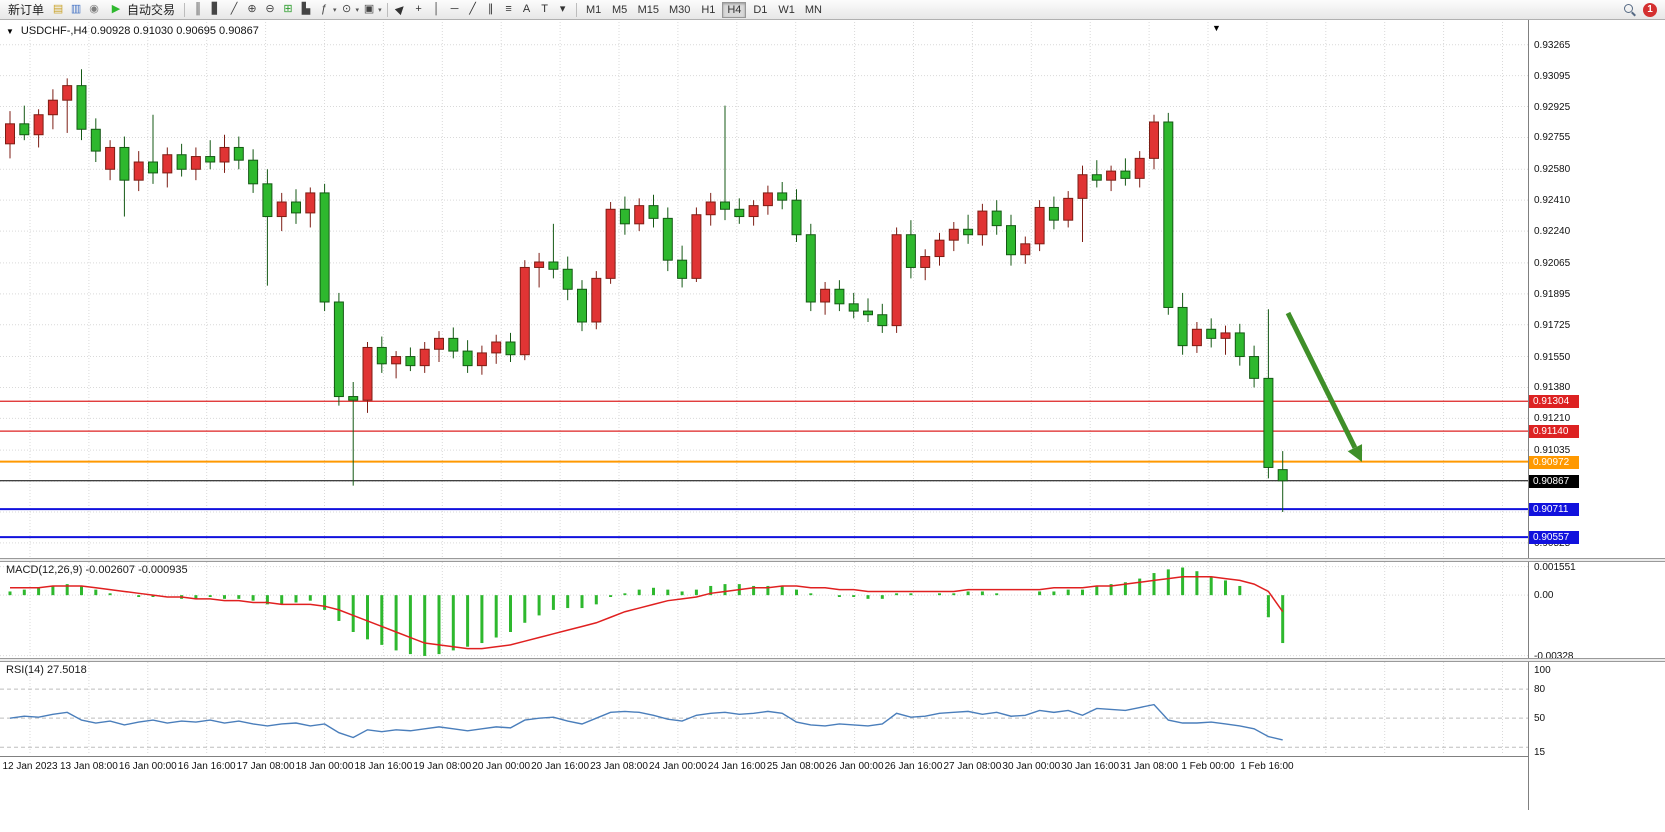 The height and width of the screenshot is (832, 1665). What do you see at coordinates (832, 560) in the screenshot?
I see `splitter-main-macd` at bounding box center [832, 560].